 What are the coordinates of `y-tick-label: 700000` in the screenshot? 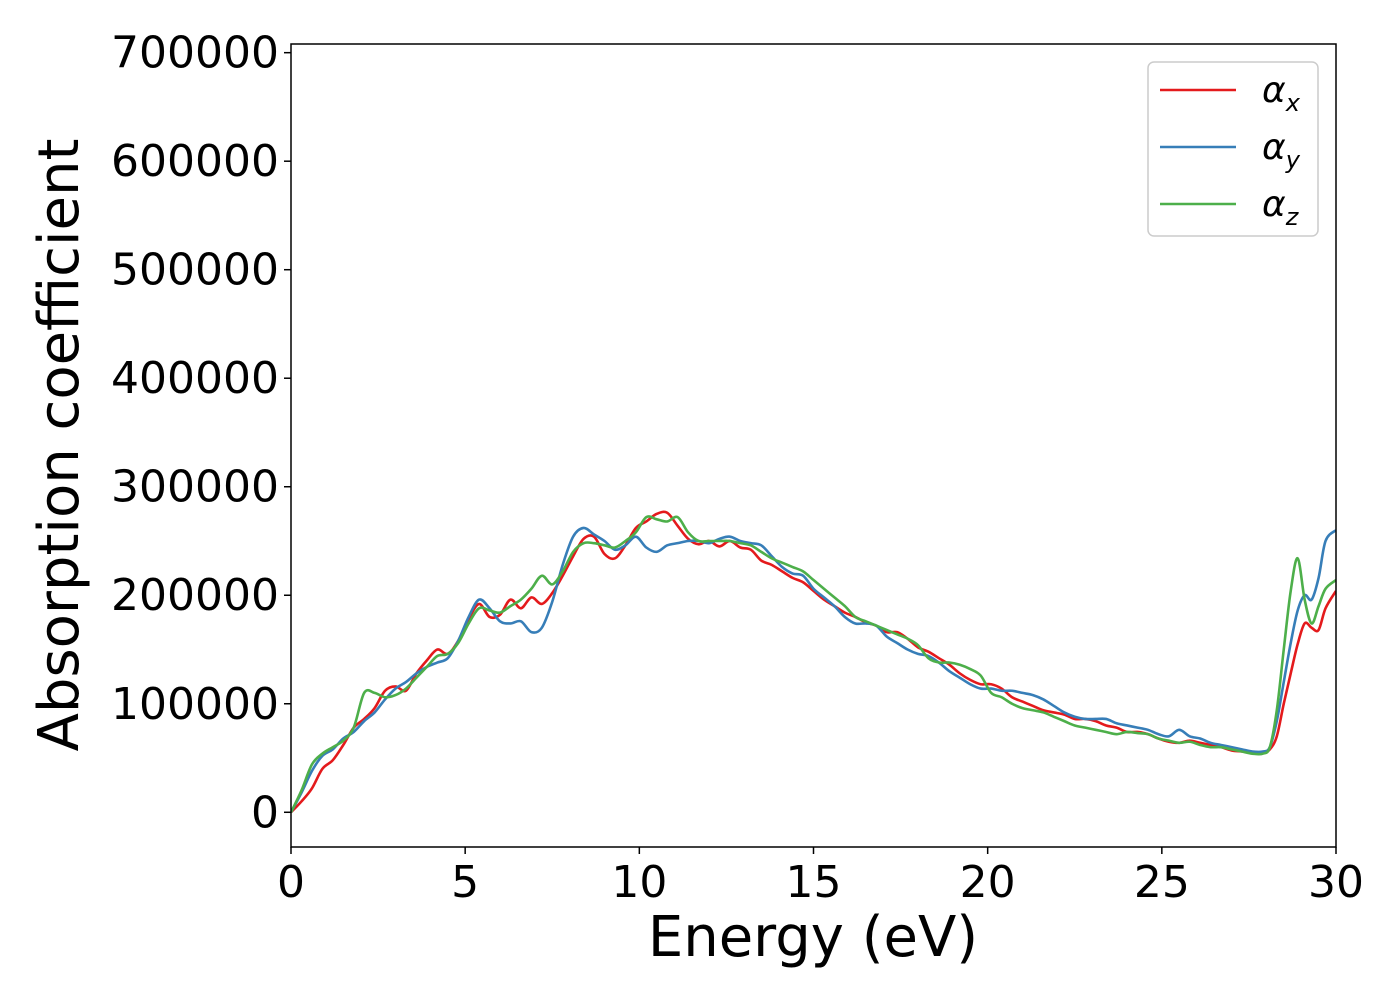 It's located at (195, 53).